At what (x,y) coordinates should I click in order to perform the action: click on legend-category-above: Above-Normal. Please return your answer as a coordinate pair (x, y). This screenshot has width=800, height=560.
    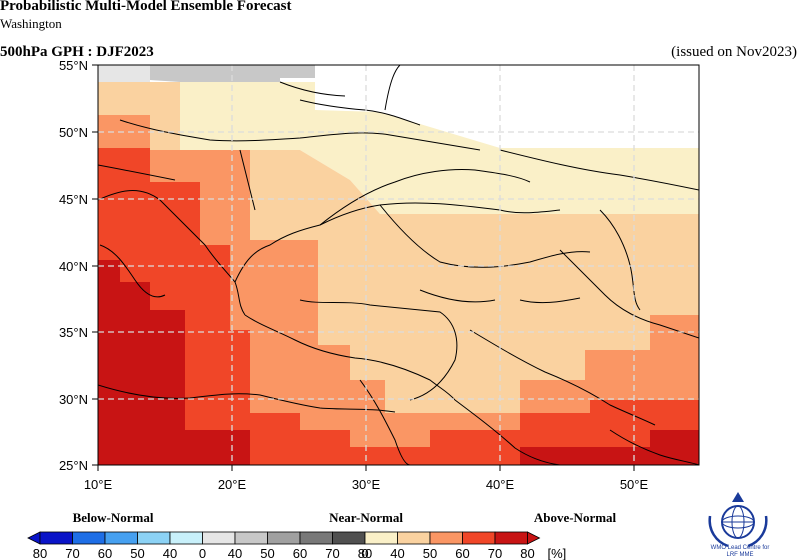
    Looking at the image, I should click on (575, 517).